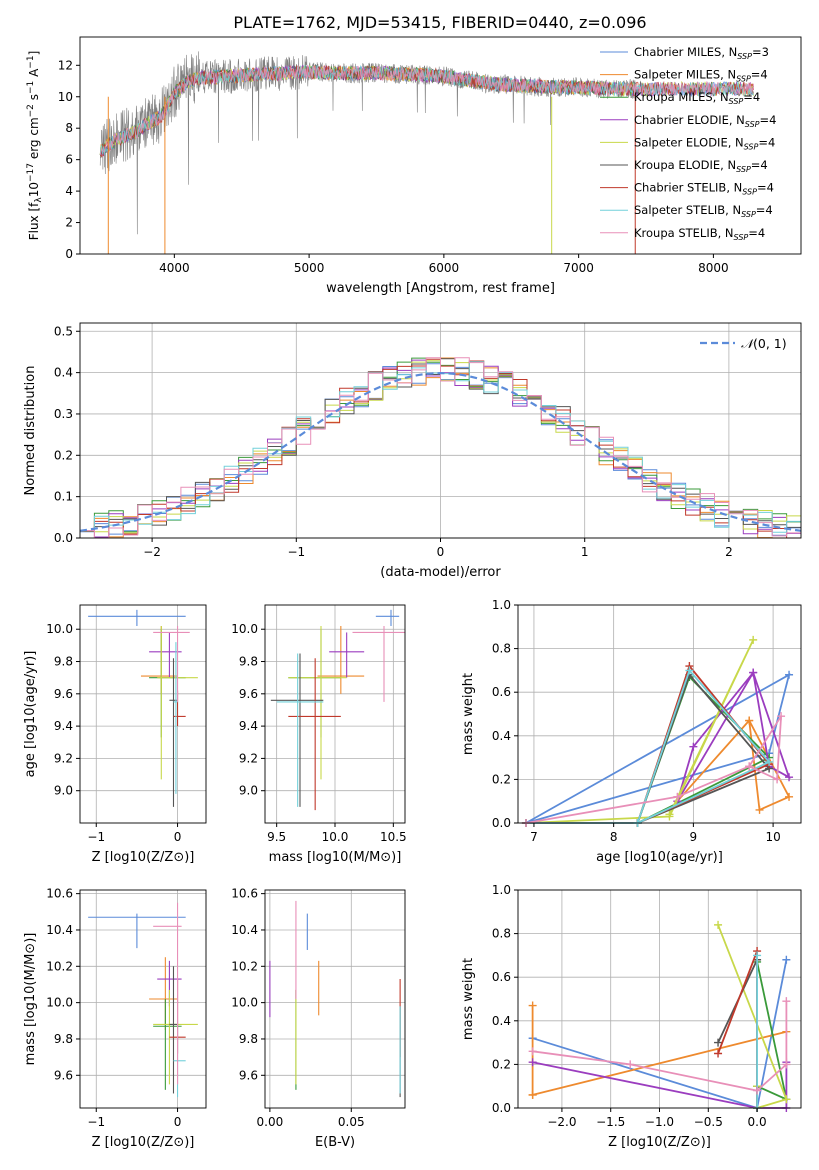 The height and width of the screenshot is (1170, 819). I want to click on x-tick-label: 9, so click(694, 837).